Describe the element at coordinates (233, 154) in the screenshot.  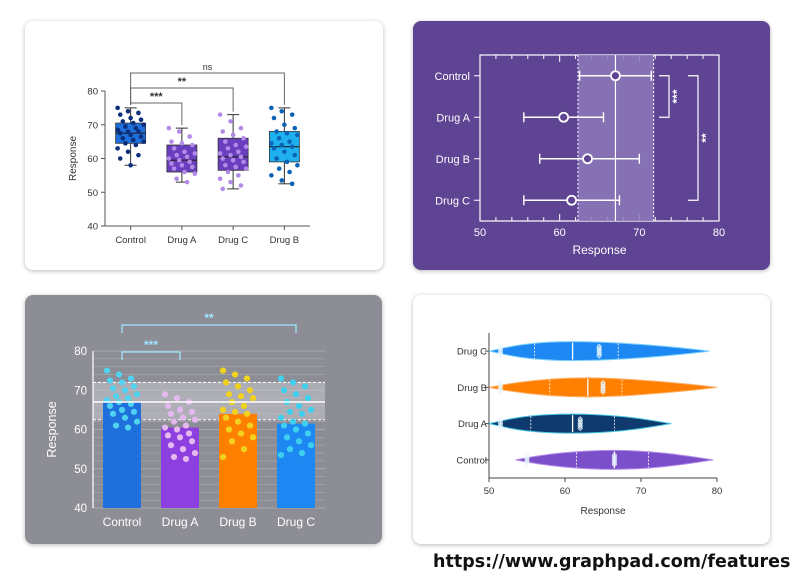
I see `box-drug-c` at that location.